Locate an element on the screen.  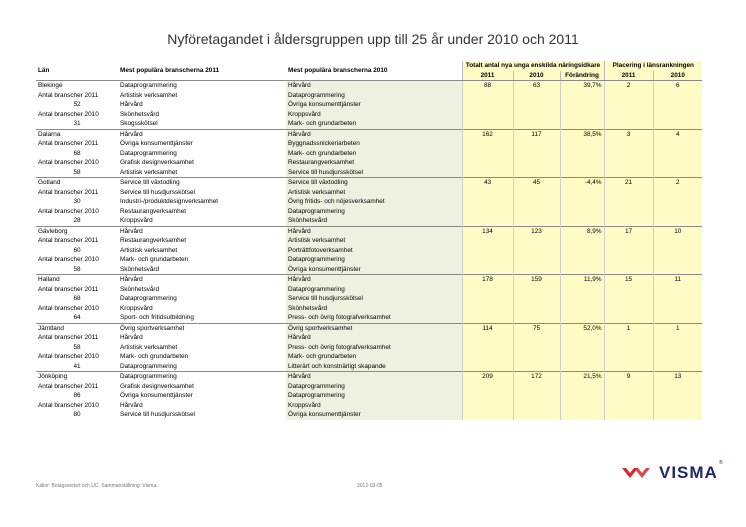
bransch-2010: Mark- och grundarbeten is located at coordinates (374, 124).